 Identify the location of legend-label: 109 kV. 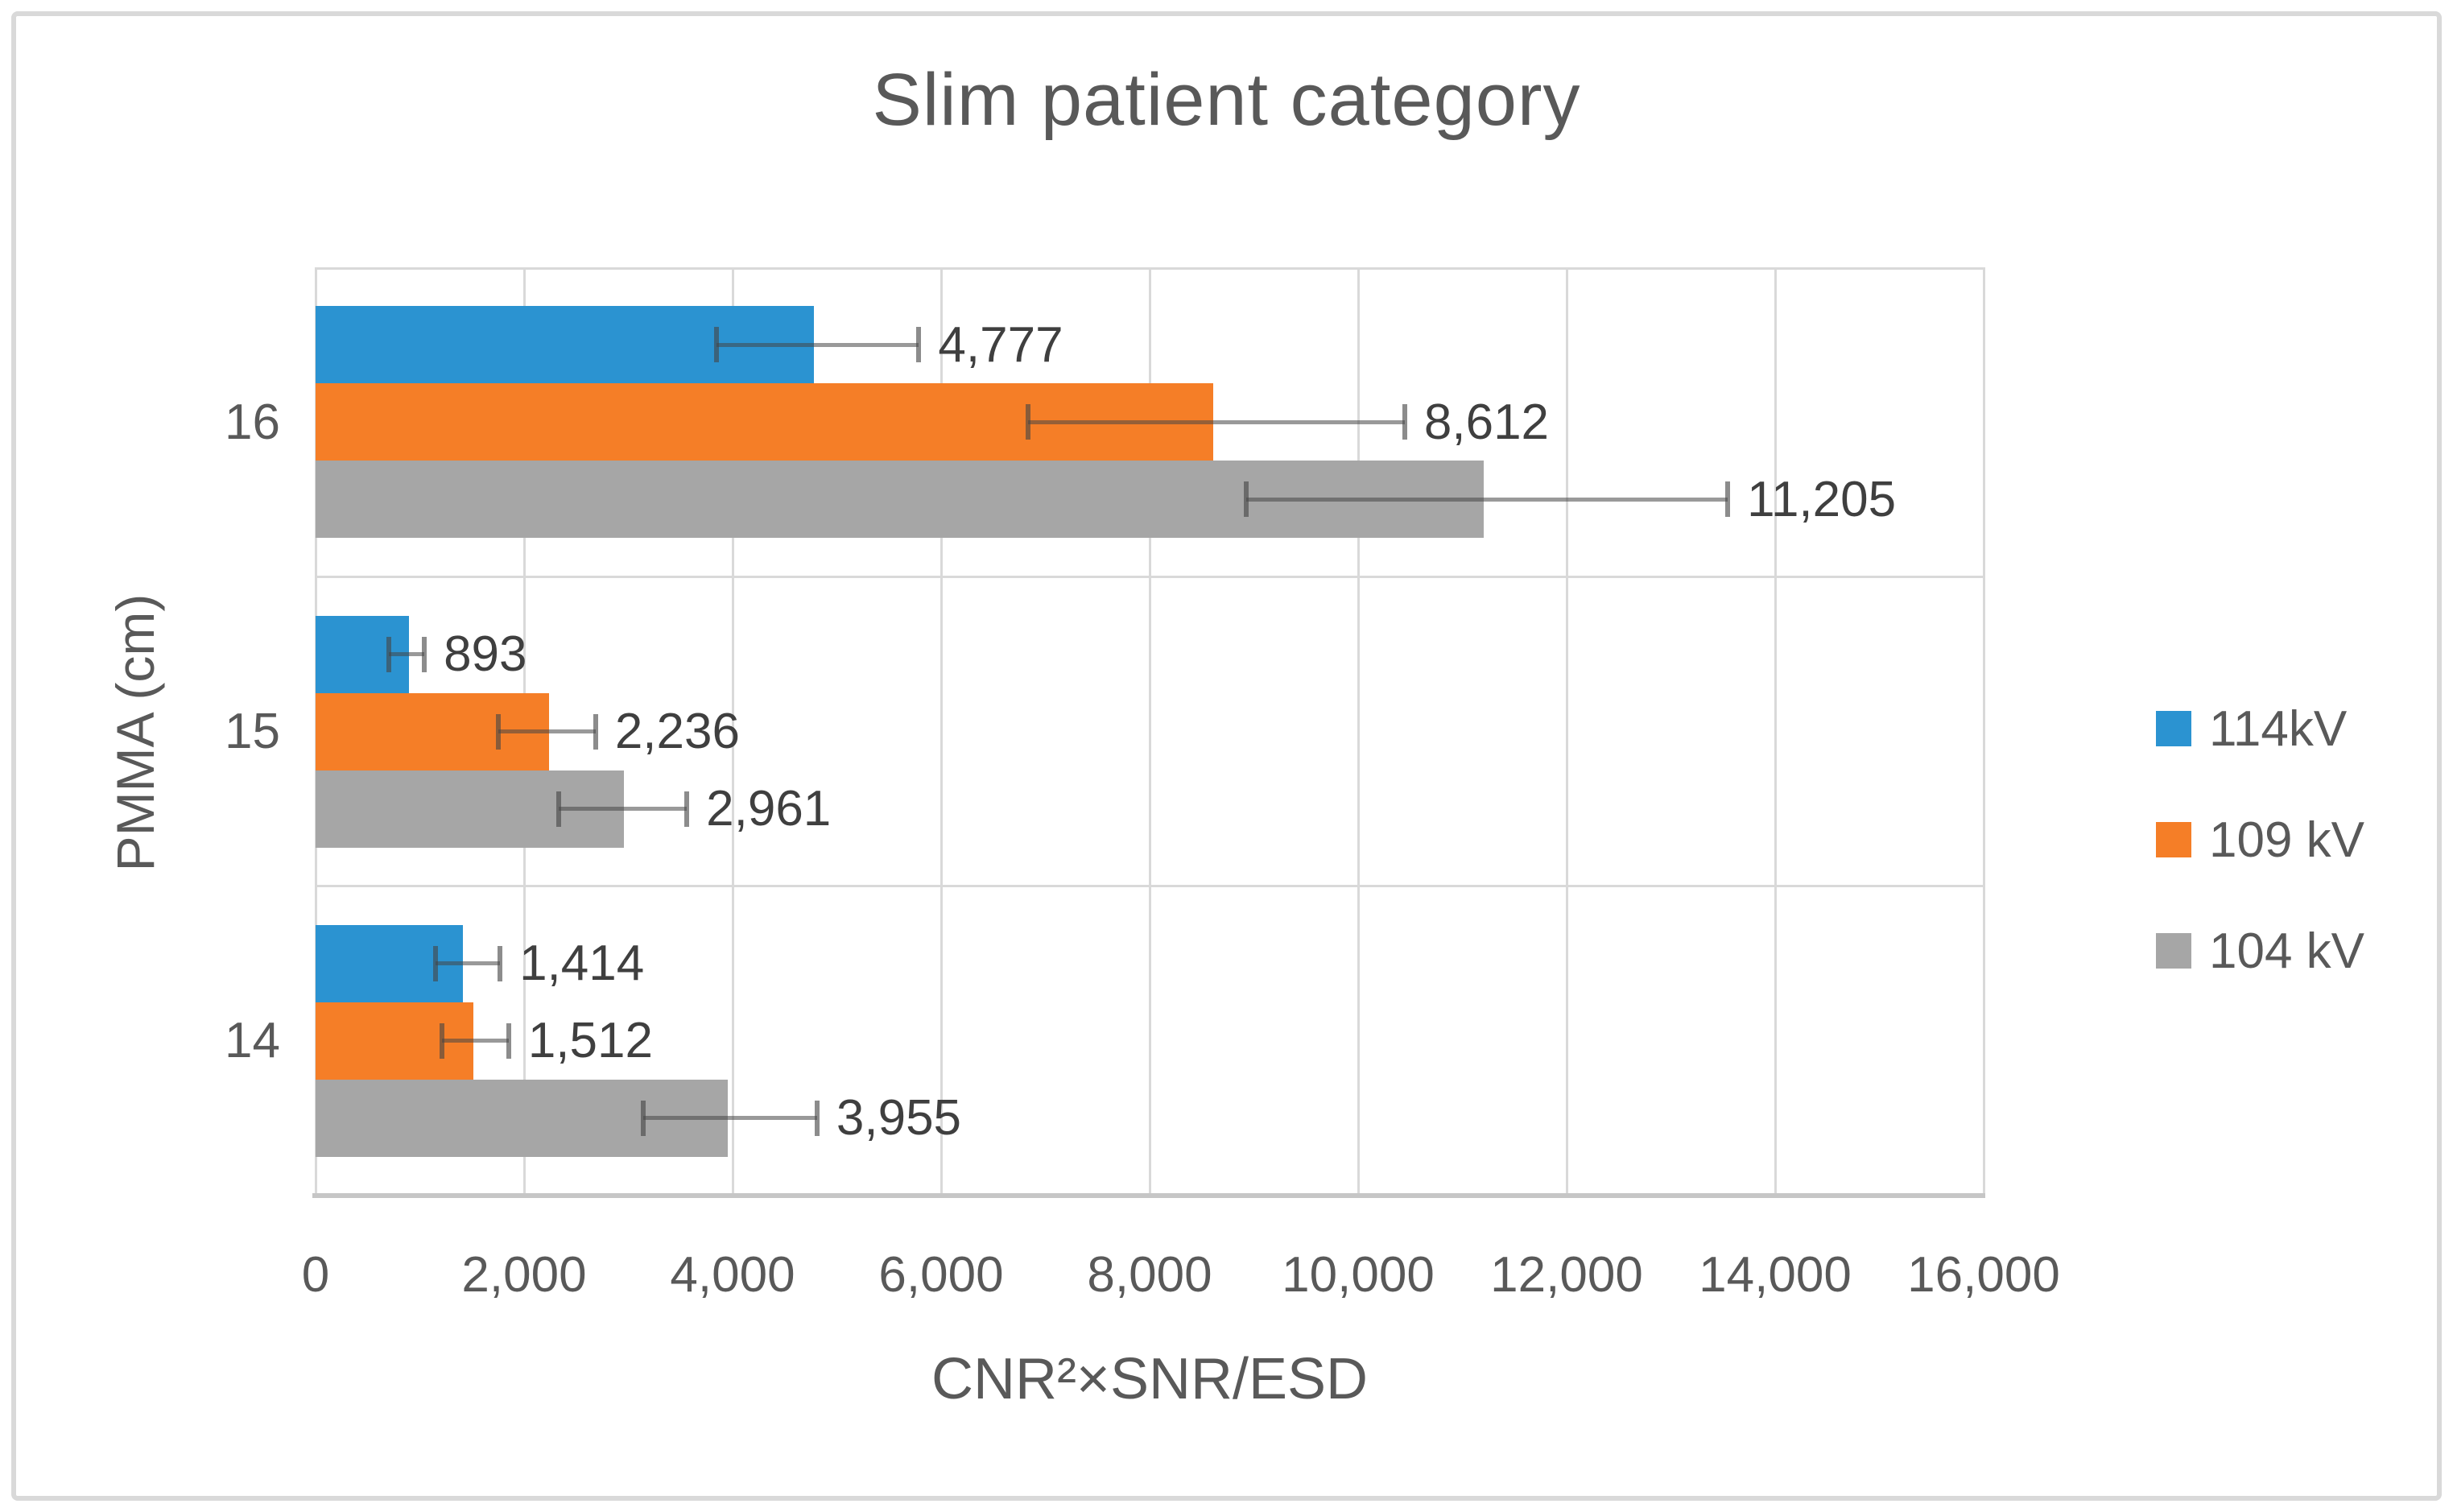
(2287, 840).